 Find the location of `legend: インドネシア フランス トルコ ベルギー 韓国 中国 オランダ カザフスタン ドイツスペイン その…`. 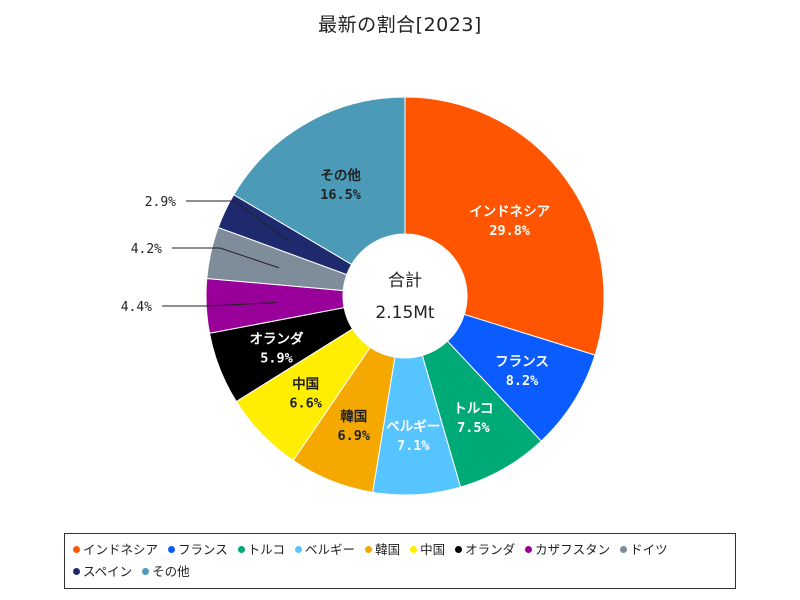

legend: インドネシア フランス トルコ ベルギー 韓国 中国 オランダ カザフスタン ドイツスペイン その… is located at coordinates (400, 561).